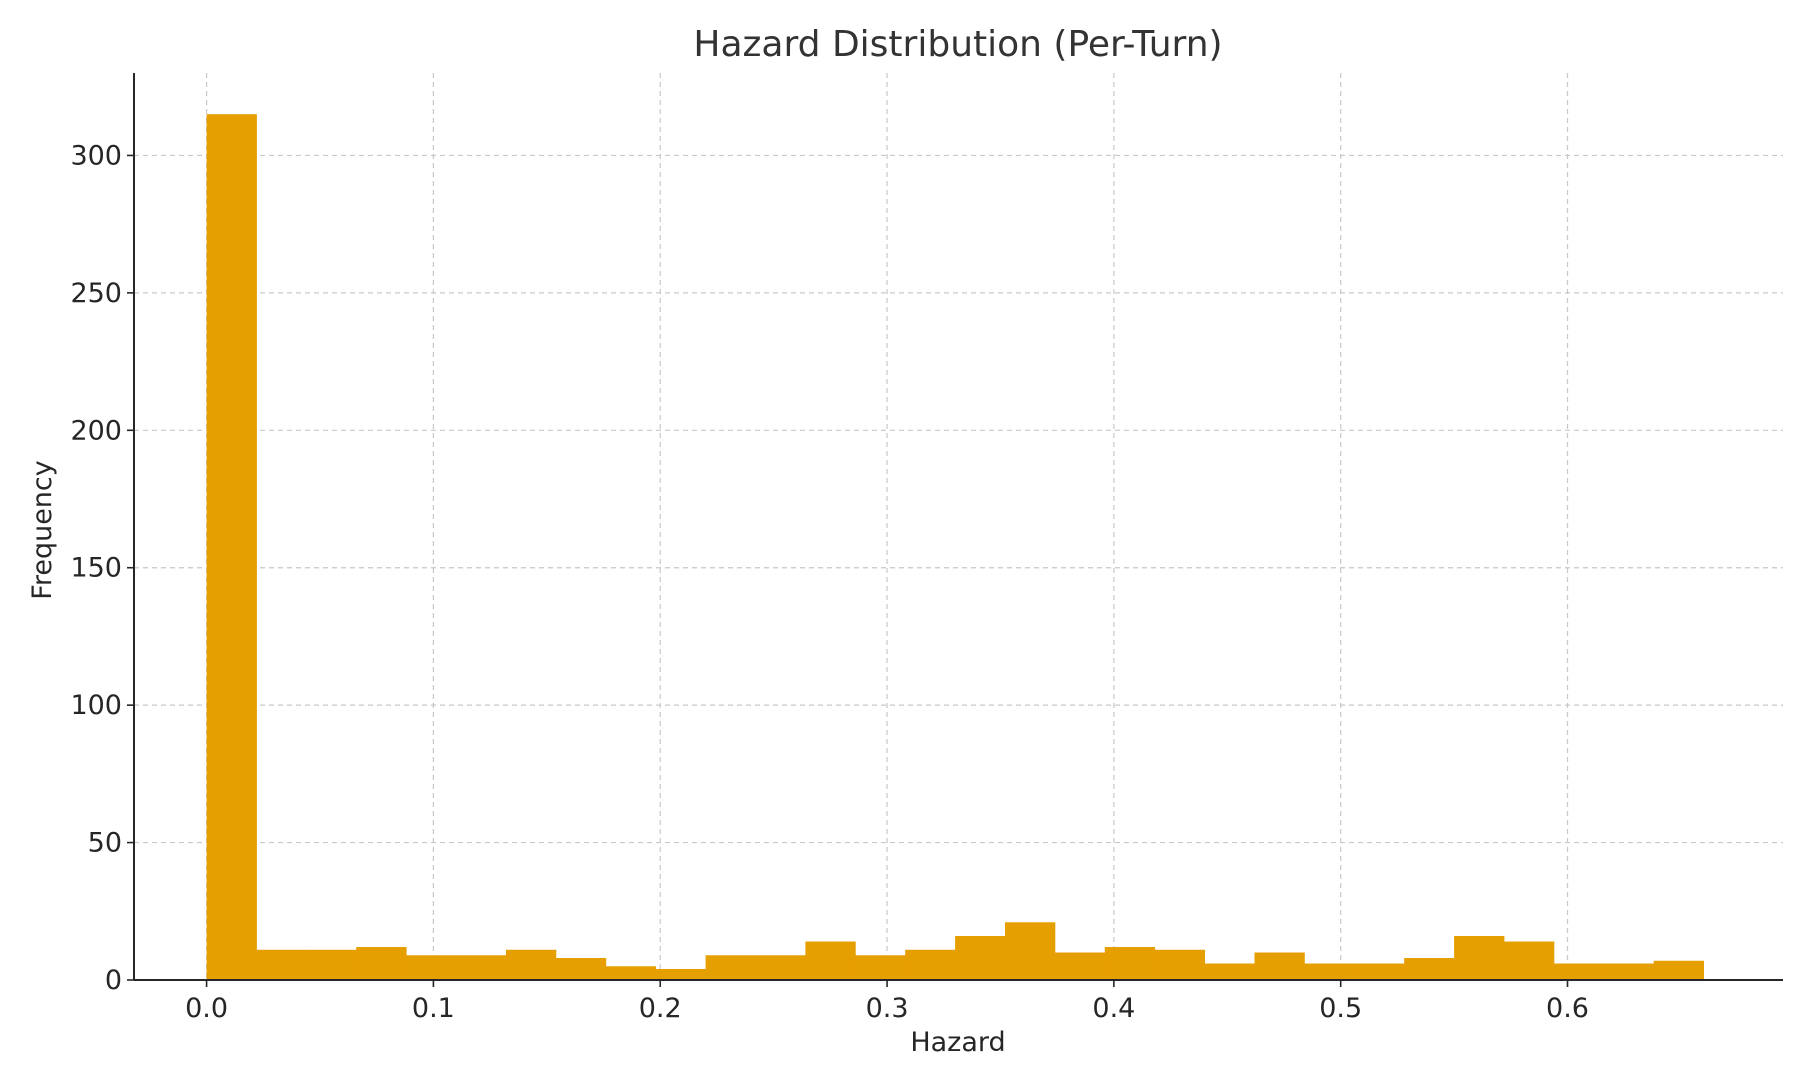 The image size is (1800, 1080). I want to click on y-tick-label: 50, so click(105, 843).